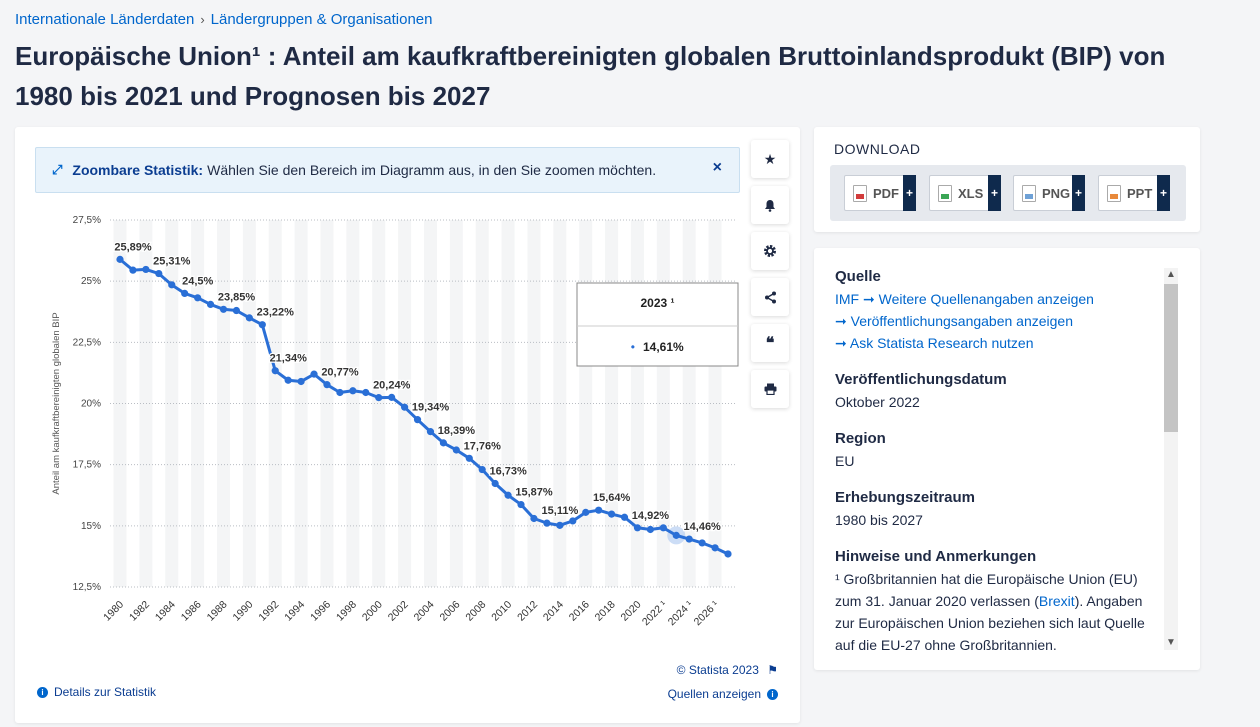  Describe the element at coordinates (657, 303) in the screenshot. I see `tooltip-title: 2023 ¹` at that location.